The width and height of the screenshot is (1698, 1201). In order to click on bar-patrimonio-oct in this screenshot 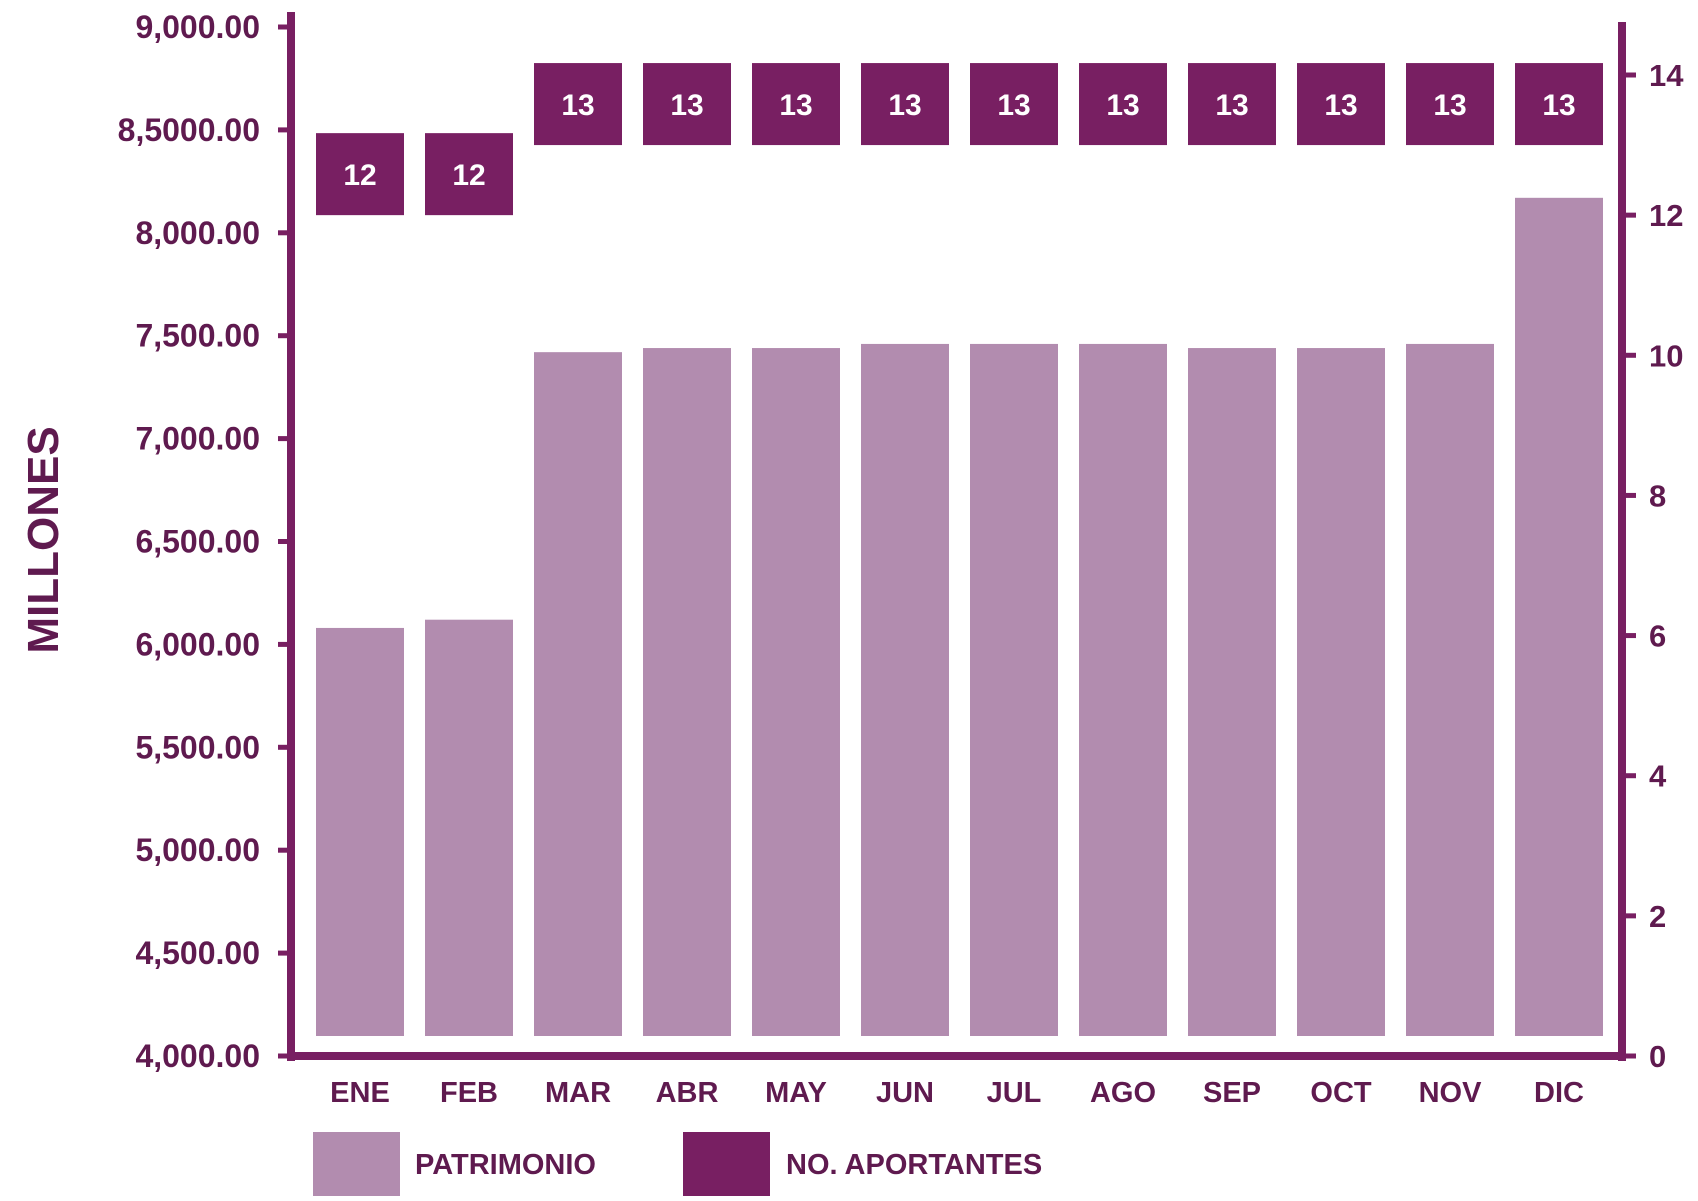, I will do `click(1341, 692)`.